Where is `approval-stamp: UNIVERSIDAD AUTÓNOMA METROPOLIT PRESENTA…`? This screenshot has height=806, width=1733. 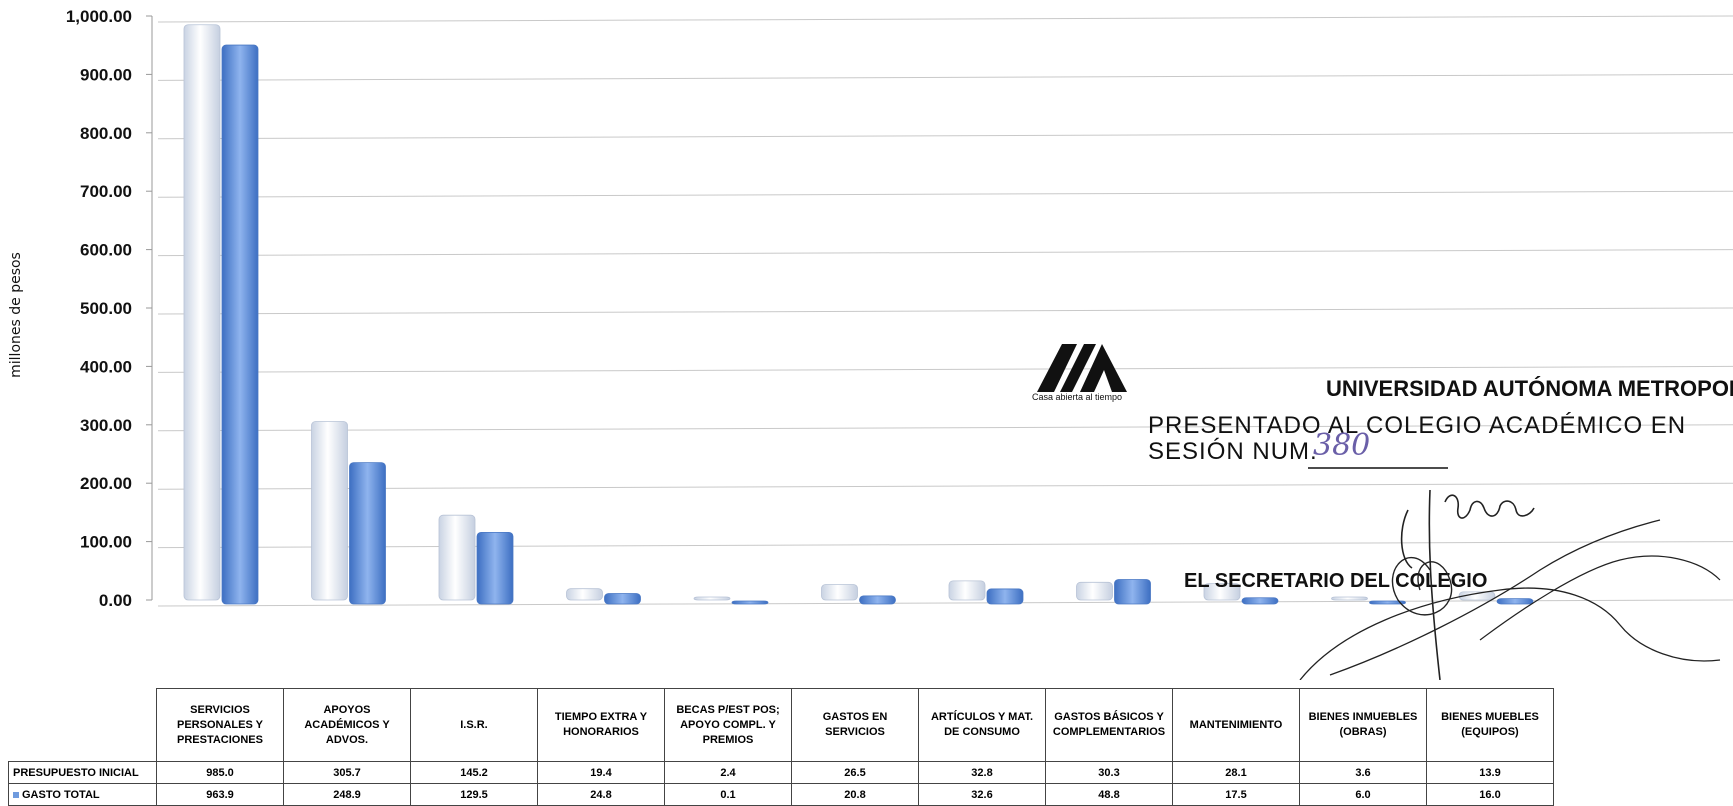 approval-stamp: UNIVERSIDAD AUTÓNOMA METROPOLIT PRESENTA… is located at coordinates (1440, 526).